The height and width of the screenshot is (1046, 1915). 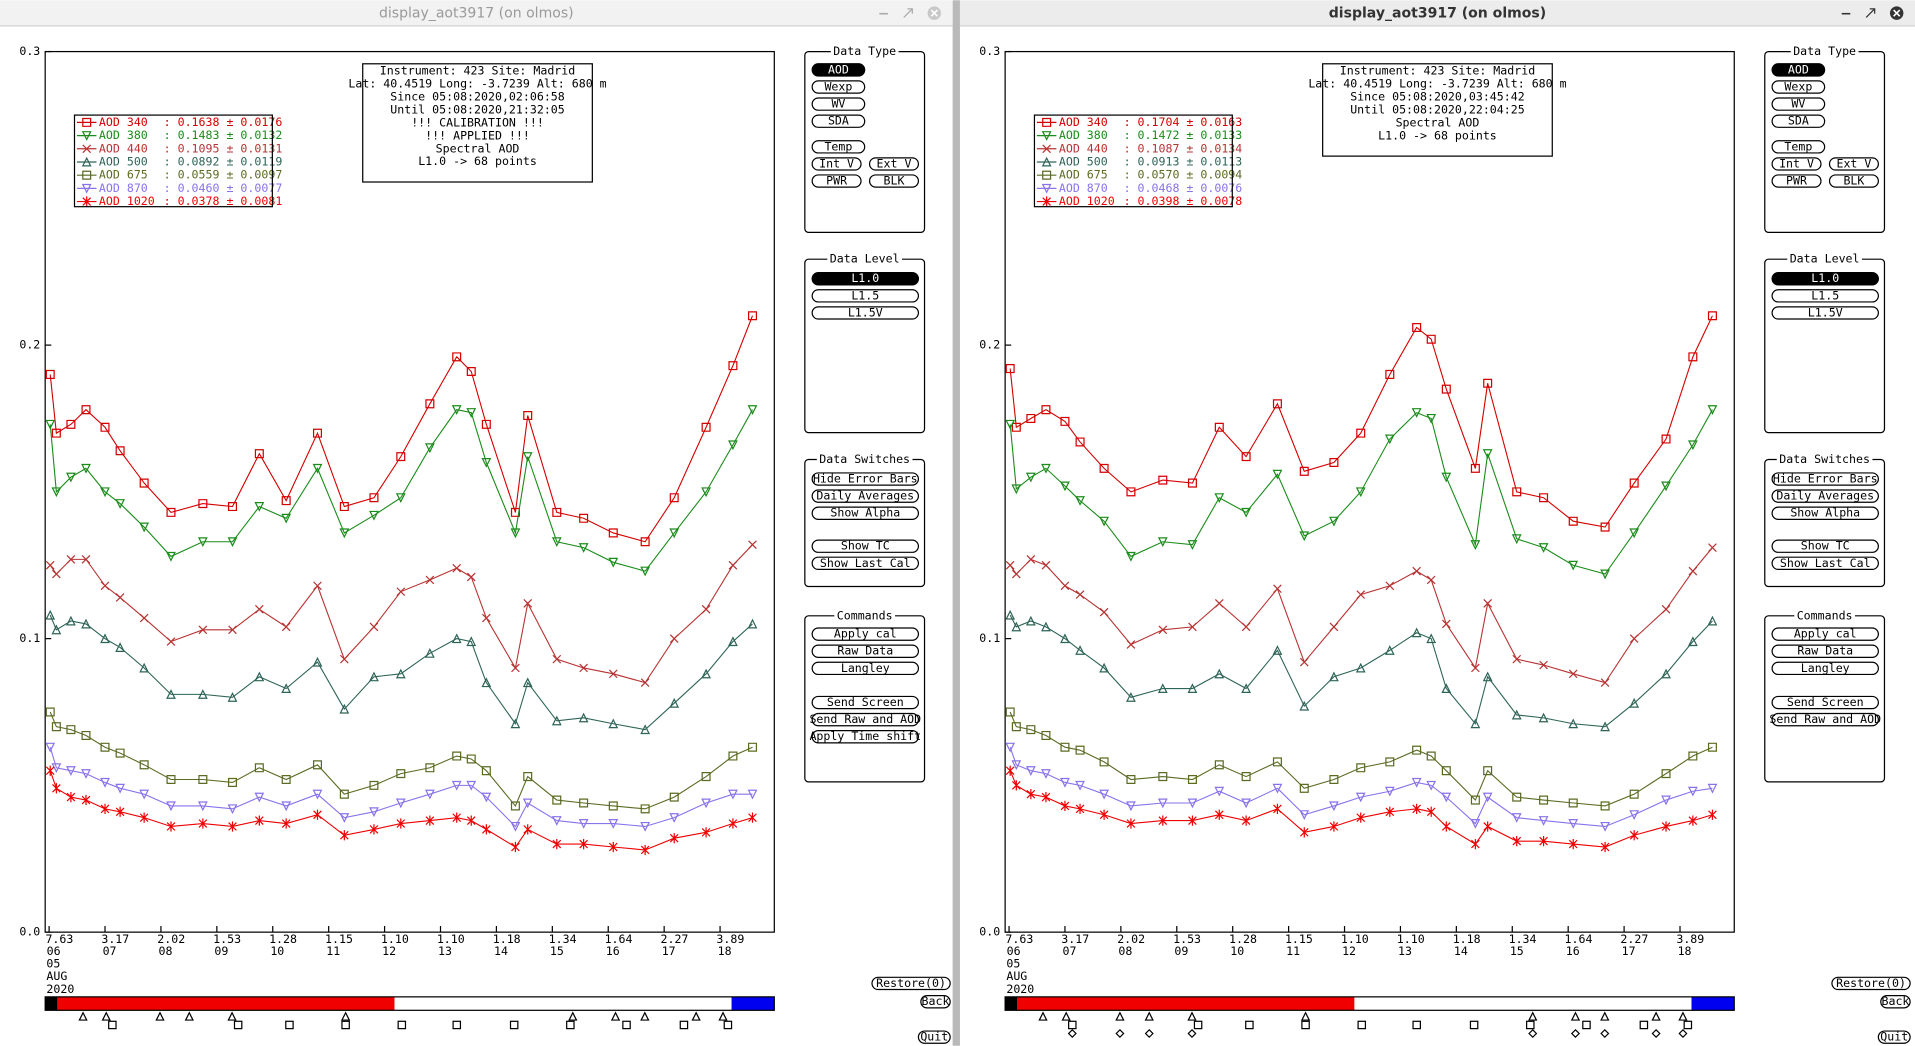 What do you see at coordinates (1083, 148) in the screenshot?
I see `legend-label: AOD 440` at bounding box center [1083, 148].